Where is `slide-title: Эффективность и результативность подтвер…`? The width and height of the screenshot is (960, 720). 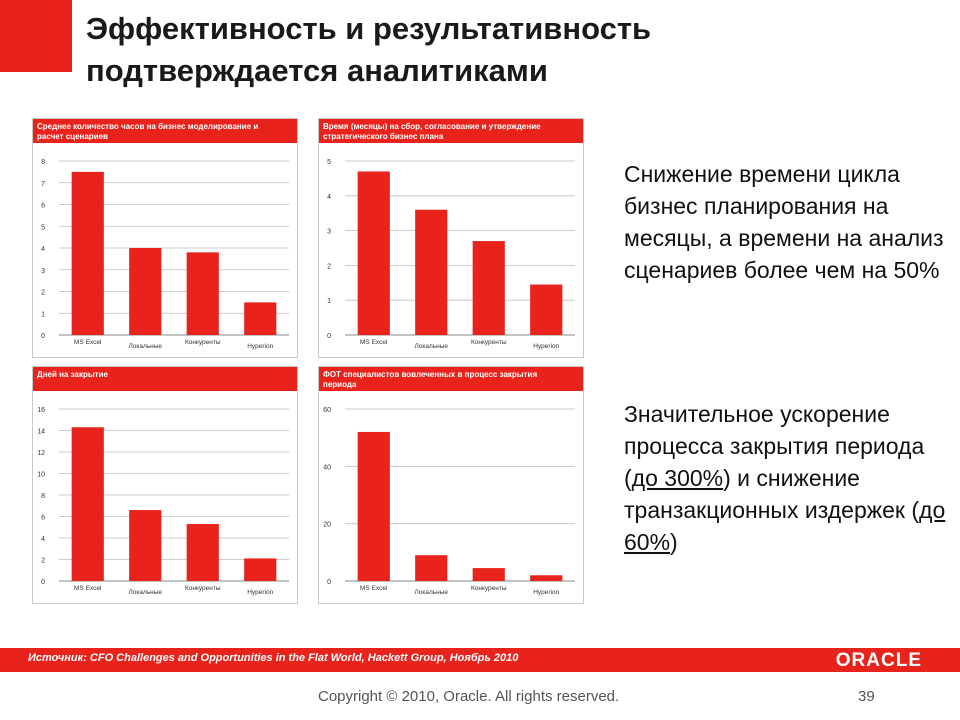 slide-title: Эффективность и результативность подтвер… is located at coordinates (516, 50).